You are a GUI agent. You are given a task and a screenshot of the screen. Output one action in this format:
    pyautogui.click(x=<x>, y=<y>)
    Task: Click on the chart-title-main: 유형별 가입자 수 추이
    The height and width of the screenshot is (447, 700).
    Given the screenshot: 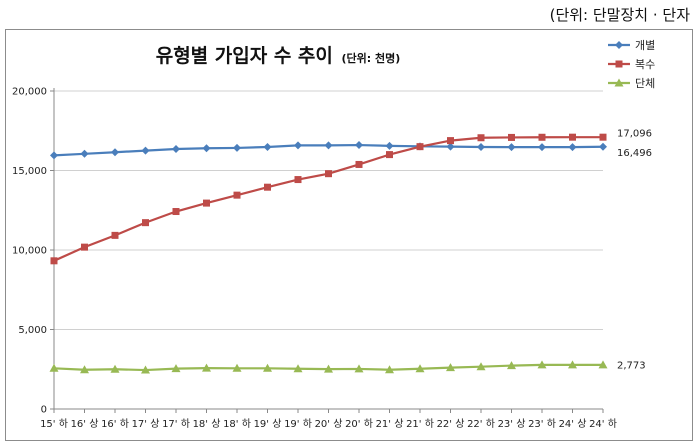 What is the action you would take?
    pyautogui.click(x=244, y=56)
    